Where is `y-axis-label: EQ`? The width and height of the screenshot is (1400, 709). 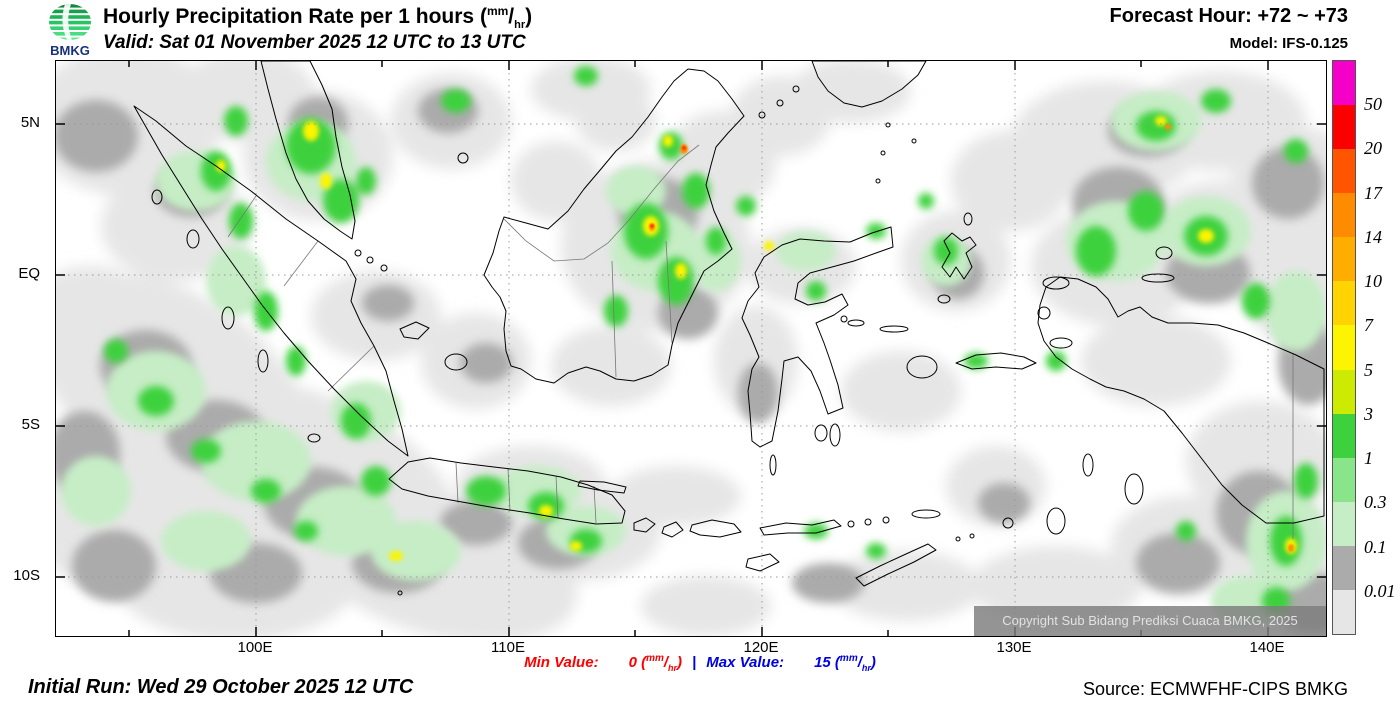 y-axis-label: EQ is located at coordinates (29, 273).